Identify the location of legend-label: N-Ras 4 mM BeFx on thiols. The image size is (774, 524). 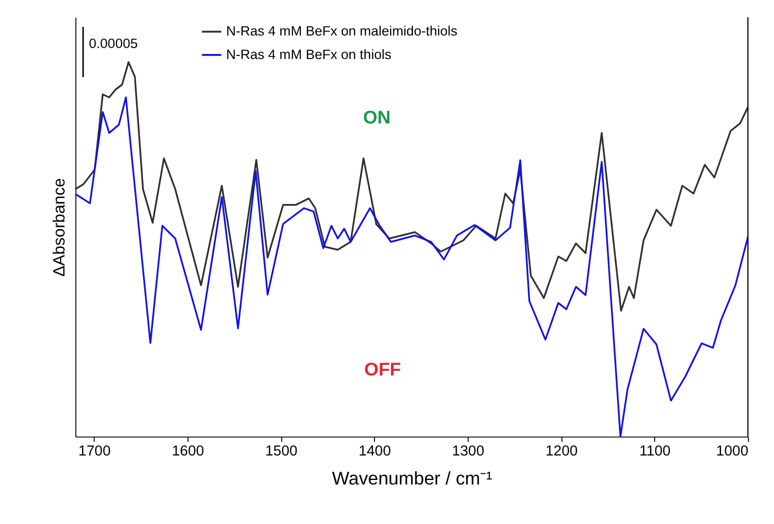
(309, 54).